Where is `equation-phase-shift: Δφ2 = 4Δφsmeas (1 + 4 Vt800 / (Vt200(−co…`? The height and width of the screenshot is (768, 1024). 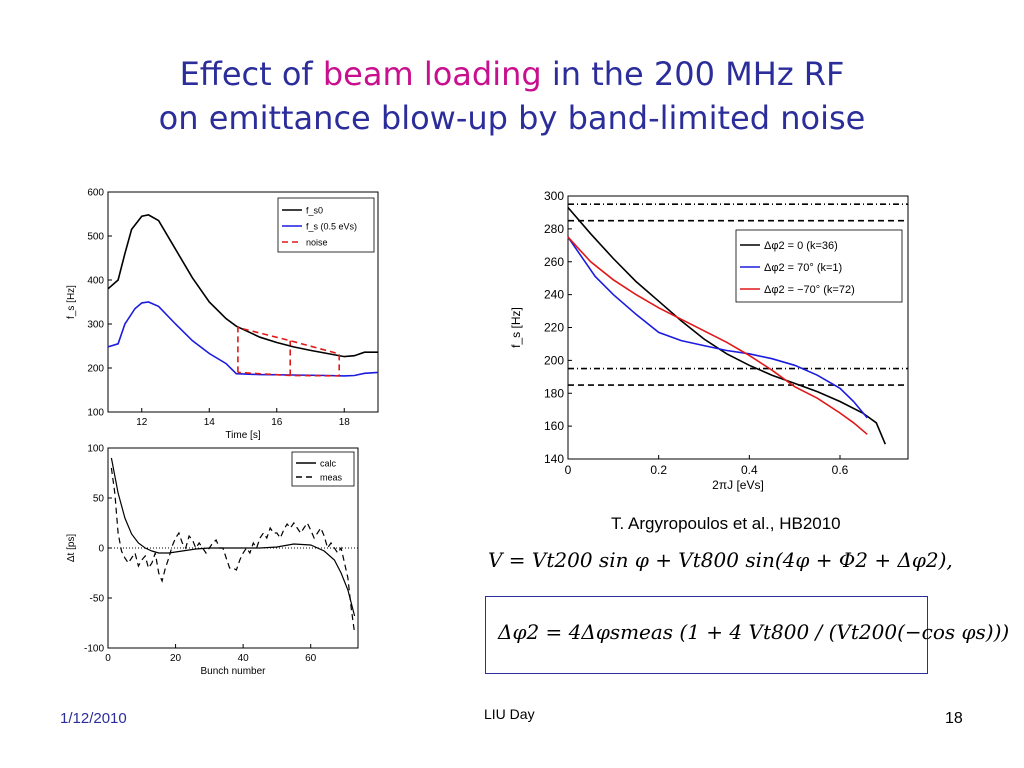
equation-phase-shift: Δφ2 = 4Δφsmeas (1 + 4 Vt800 / (Vt200(−co… is located at coordinates (753, 632).